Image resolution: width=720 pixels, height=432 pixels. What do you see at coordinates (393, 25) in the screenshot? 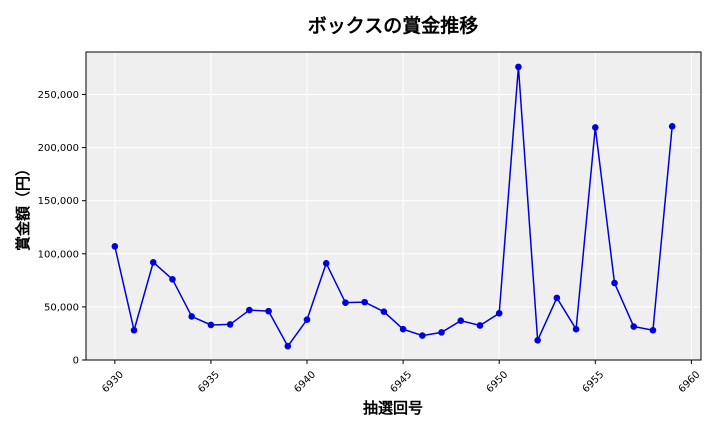
I see `chart-title: ボックスの賞金推移` at bounding box center [393, 25].